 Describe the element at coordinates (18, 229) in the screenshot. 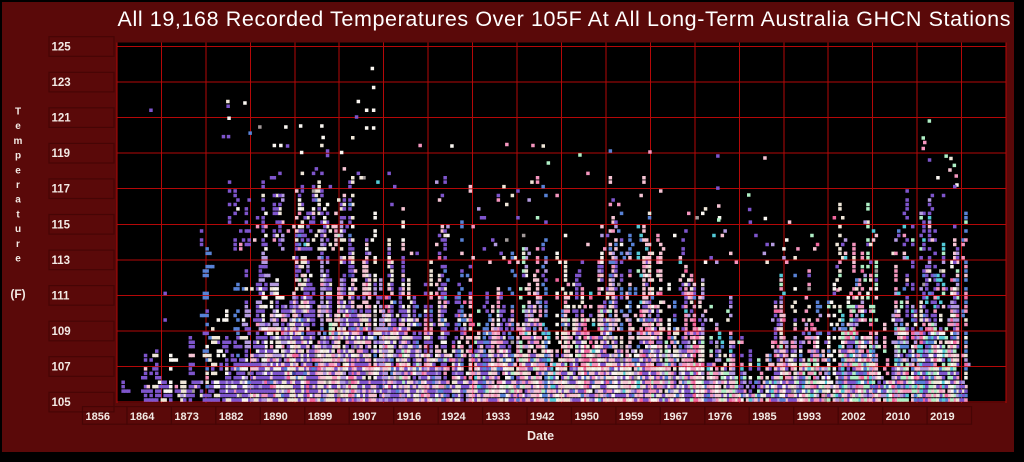

I see `svg-text: u` at that location.